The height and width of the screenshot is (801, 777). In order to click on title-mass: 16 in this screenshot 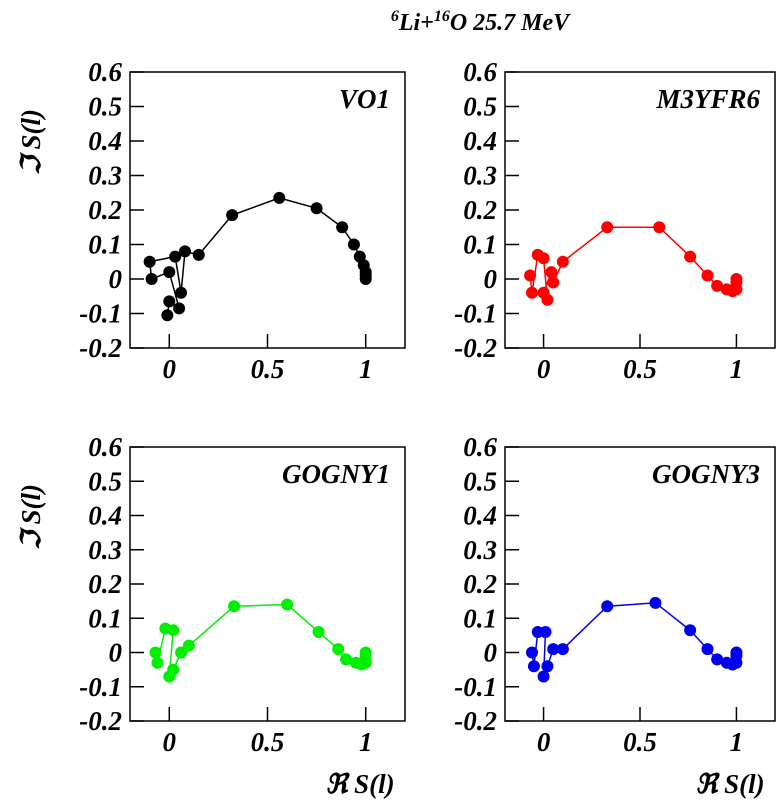, I will do `click(442, 16)`.